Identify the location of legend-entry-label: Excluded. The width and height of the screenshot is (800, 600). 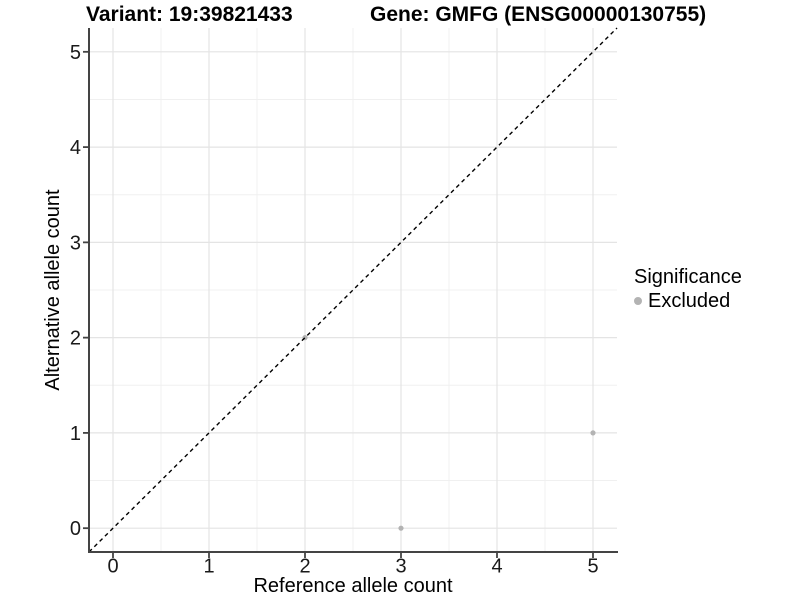
(689, 301).